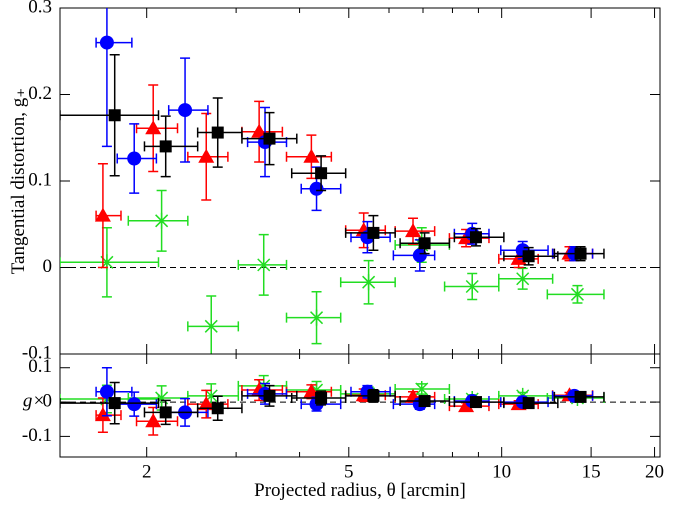 This screenshot has height=505, width=699. What do you see at coordinates (501, 471) in the screenshot?
I see `x-tick-label: 10` at bounding box center [501, 471].